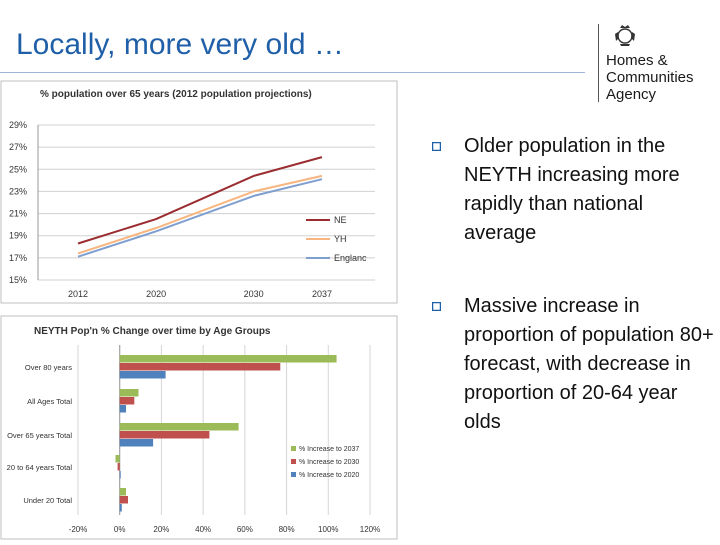 This screenshot has height=545, width=720. Describe the element at coordinates (18, 147) in the screenshot. I see `y-tick-label: 27%` at that location.